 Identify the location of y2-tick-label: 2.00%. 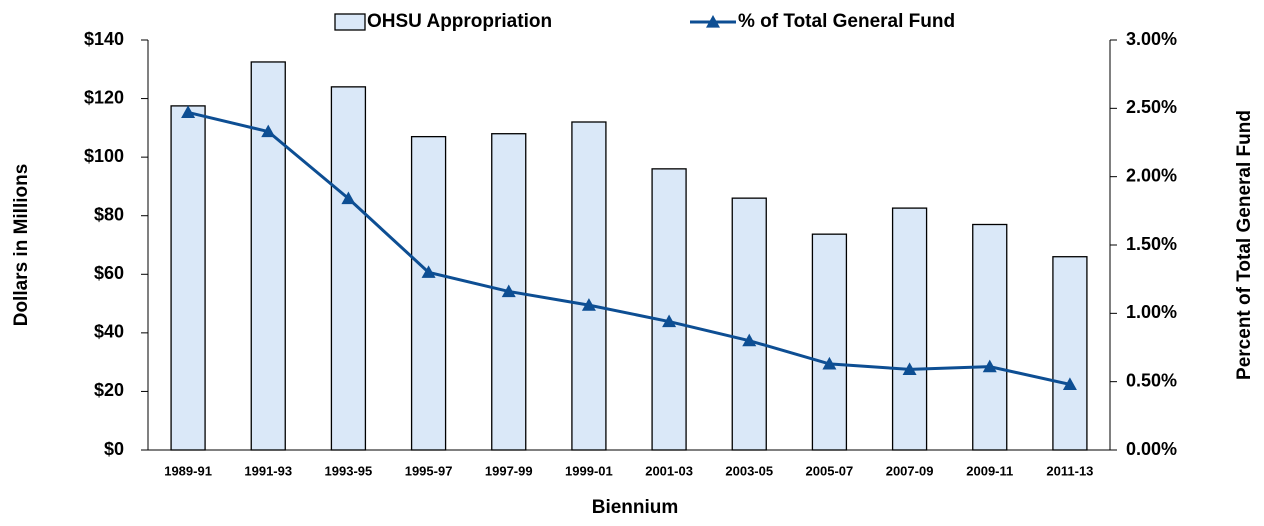
(1151, 175).